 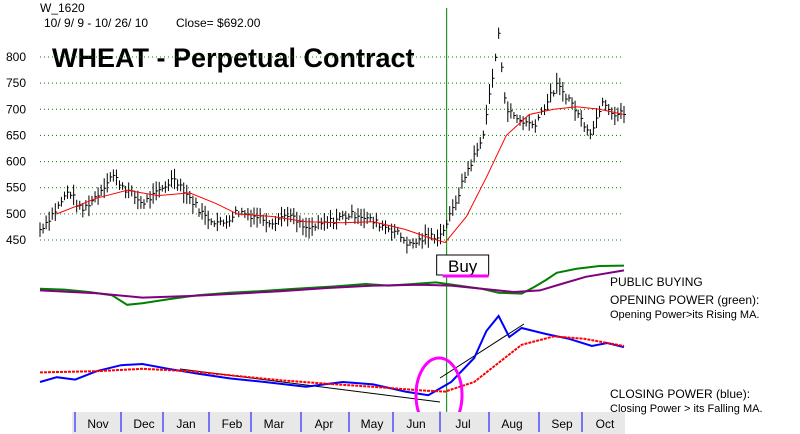 I want to click on month-label: Jan, so click(x=185, y=424).